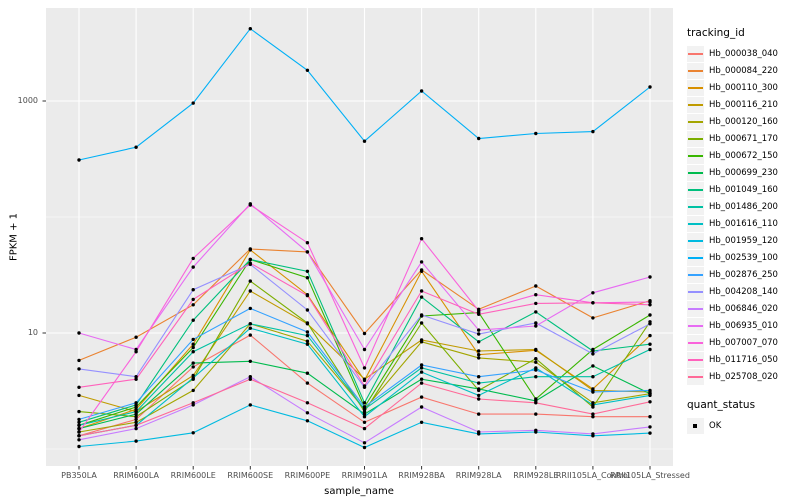 The image size is (800, 500). Describe the element at coordinates (250, 475) in the screenshot. I see `x-tick-label: RRIM600SE` at that location.